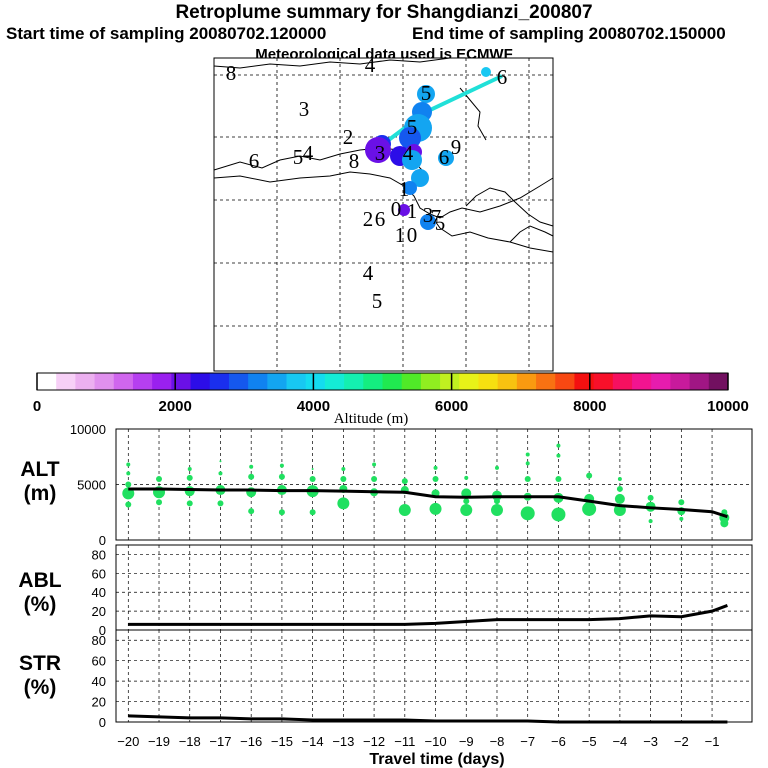  Describe the element at coordinates (434, 676) in the screenshot. I see `str-panel-frame` at that location.